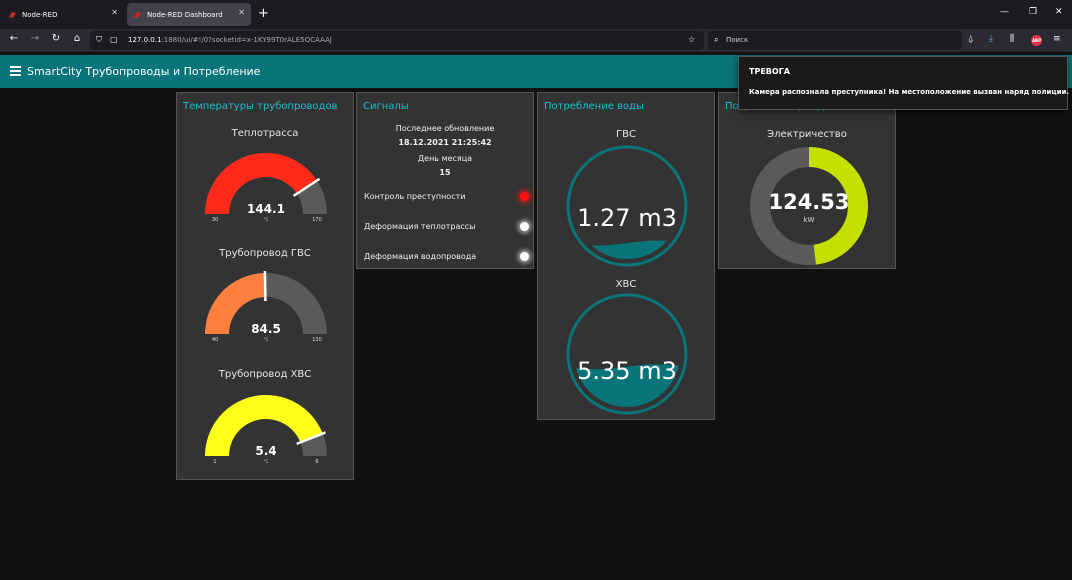  I want to click on card-water-consumption: Потребление воды ГВС 1.27 m3 ХВС 5.35 m3, so click(626, 256).